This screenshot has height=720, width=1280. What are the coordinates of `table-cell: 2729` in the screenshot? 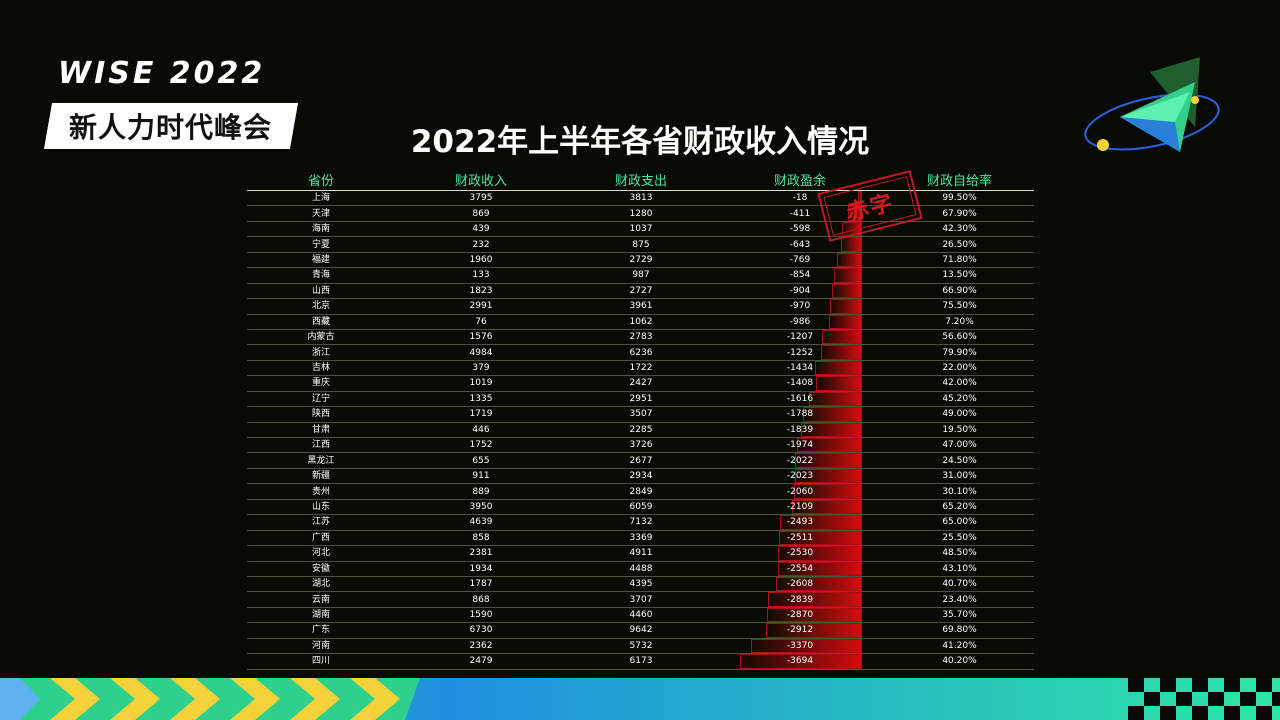 It's located at (641, 260).